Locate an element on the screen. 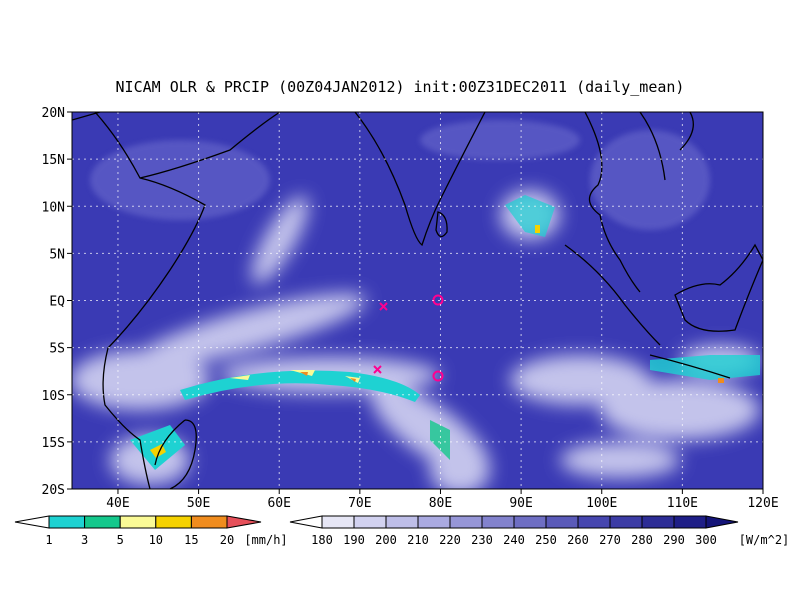 Image resolution: width=800 pixels, height=604 pixels. lon-tick-label: 80E is located at coordinates (440, 503).